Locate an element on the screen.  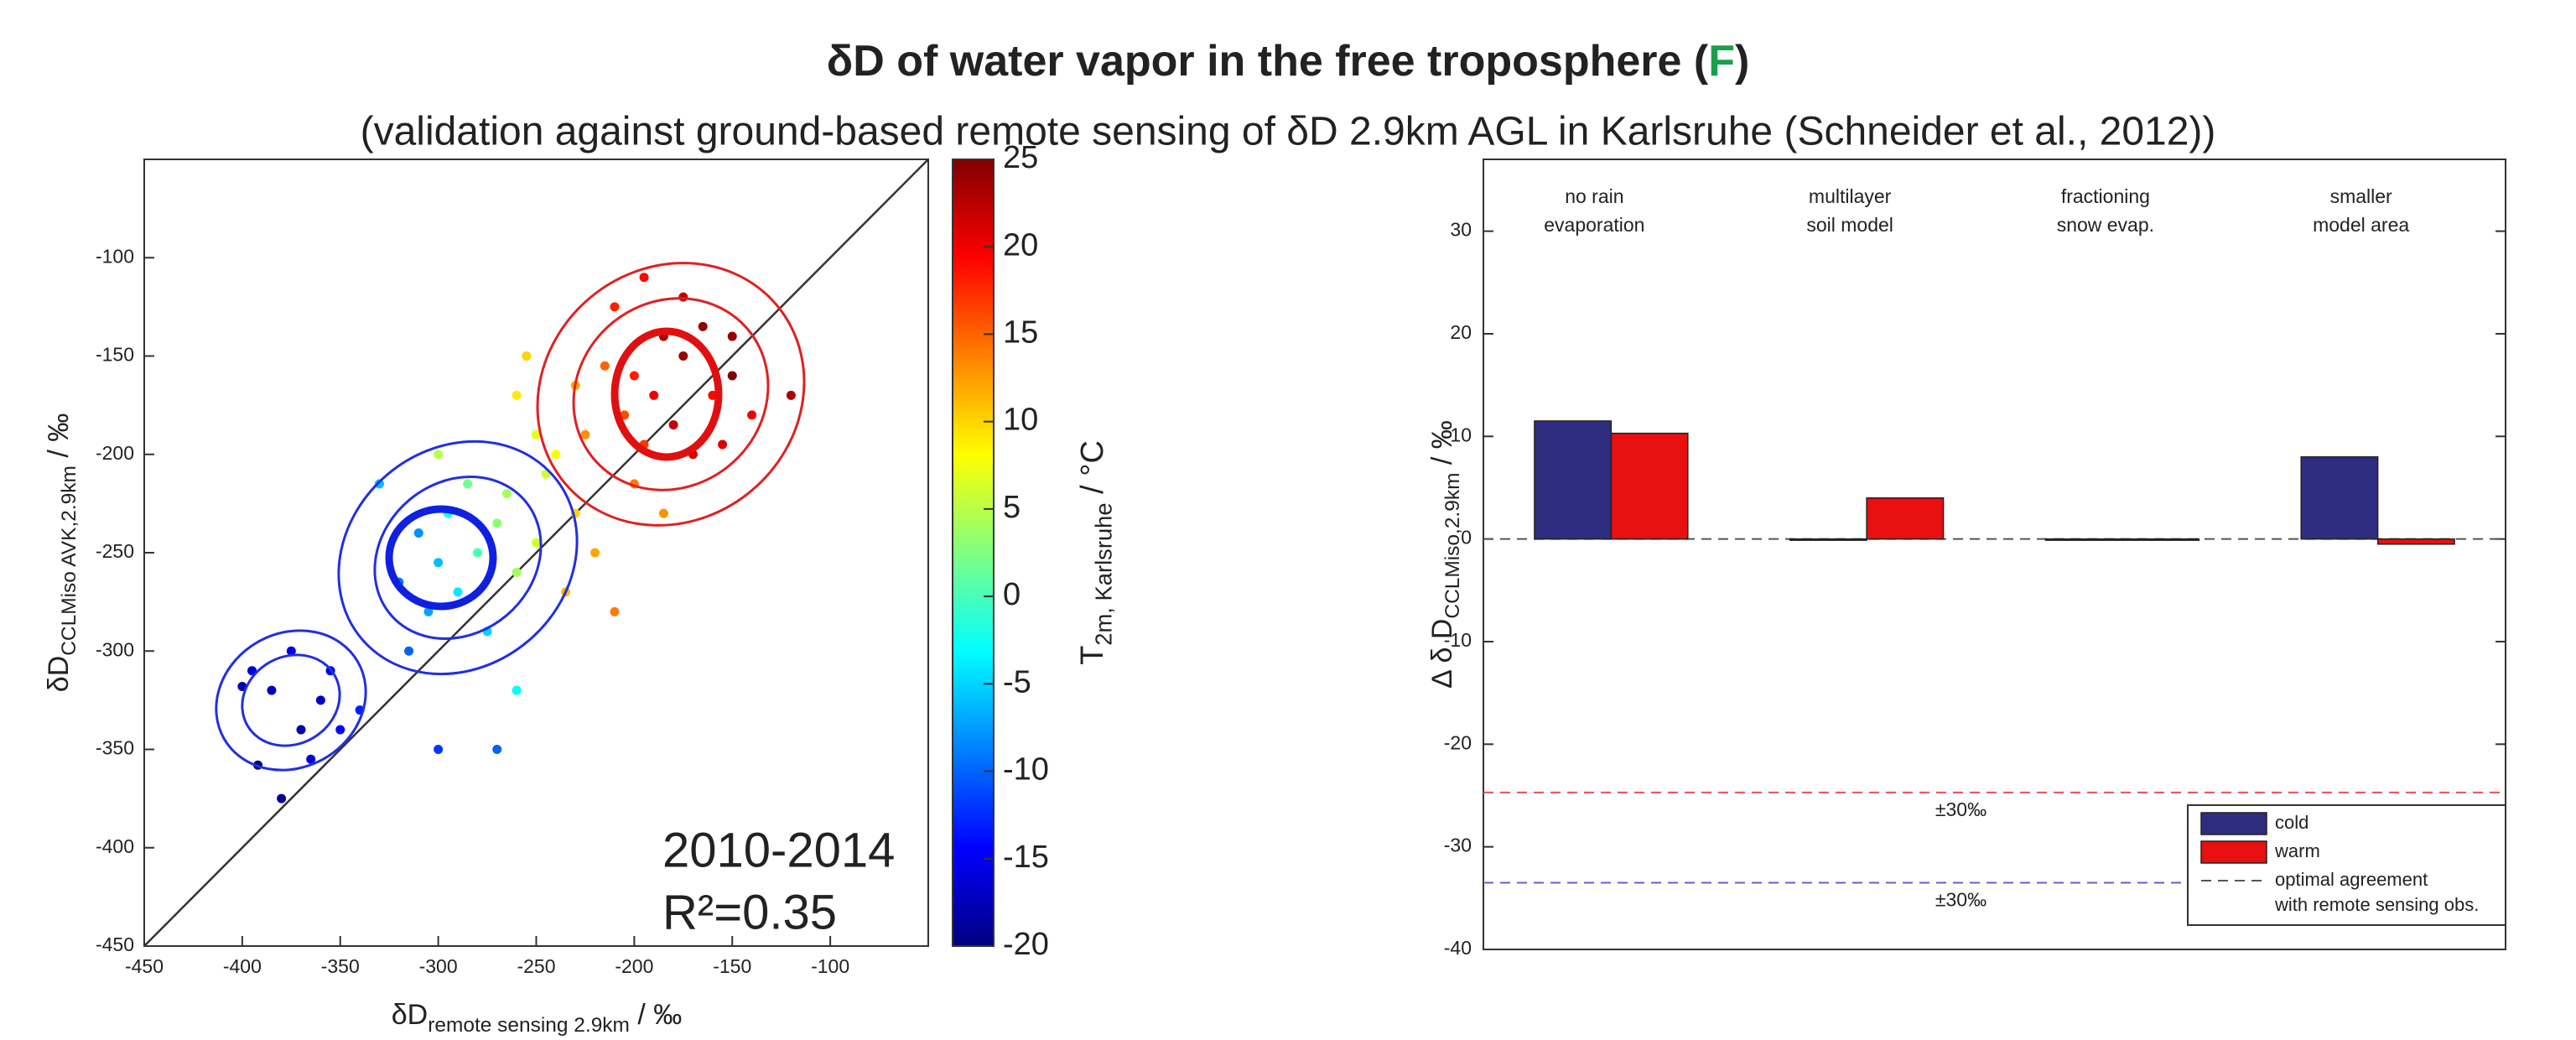
colorbar-tick-label: 5 is located at coordinates (1012, 507).